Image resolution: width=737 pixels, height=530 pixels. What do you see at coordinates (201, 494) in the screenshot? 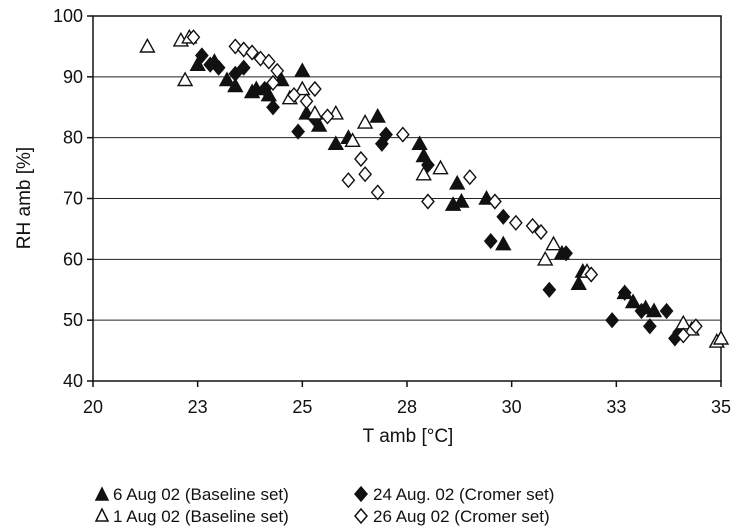
I see `legend-label: 6 Aug 02 (Baseline set)` at bounding box center [201, 494].